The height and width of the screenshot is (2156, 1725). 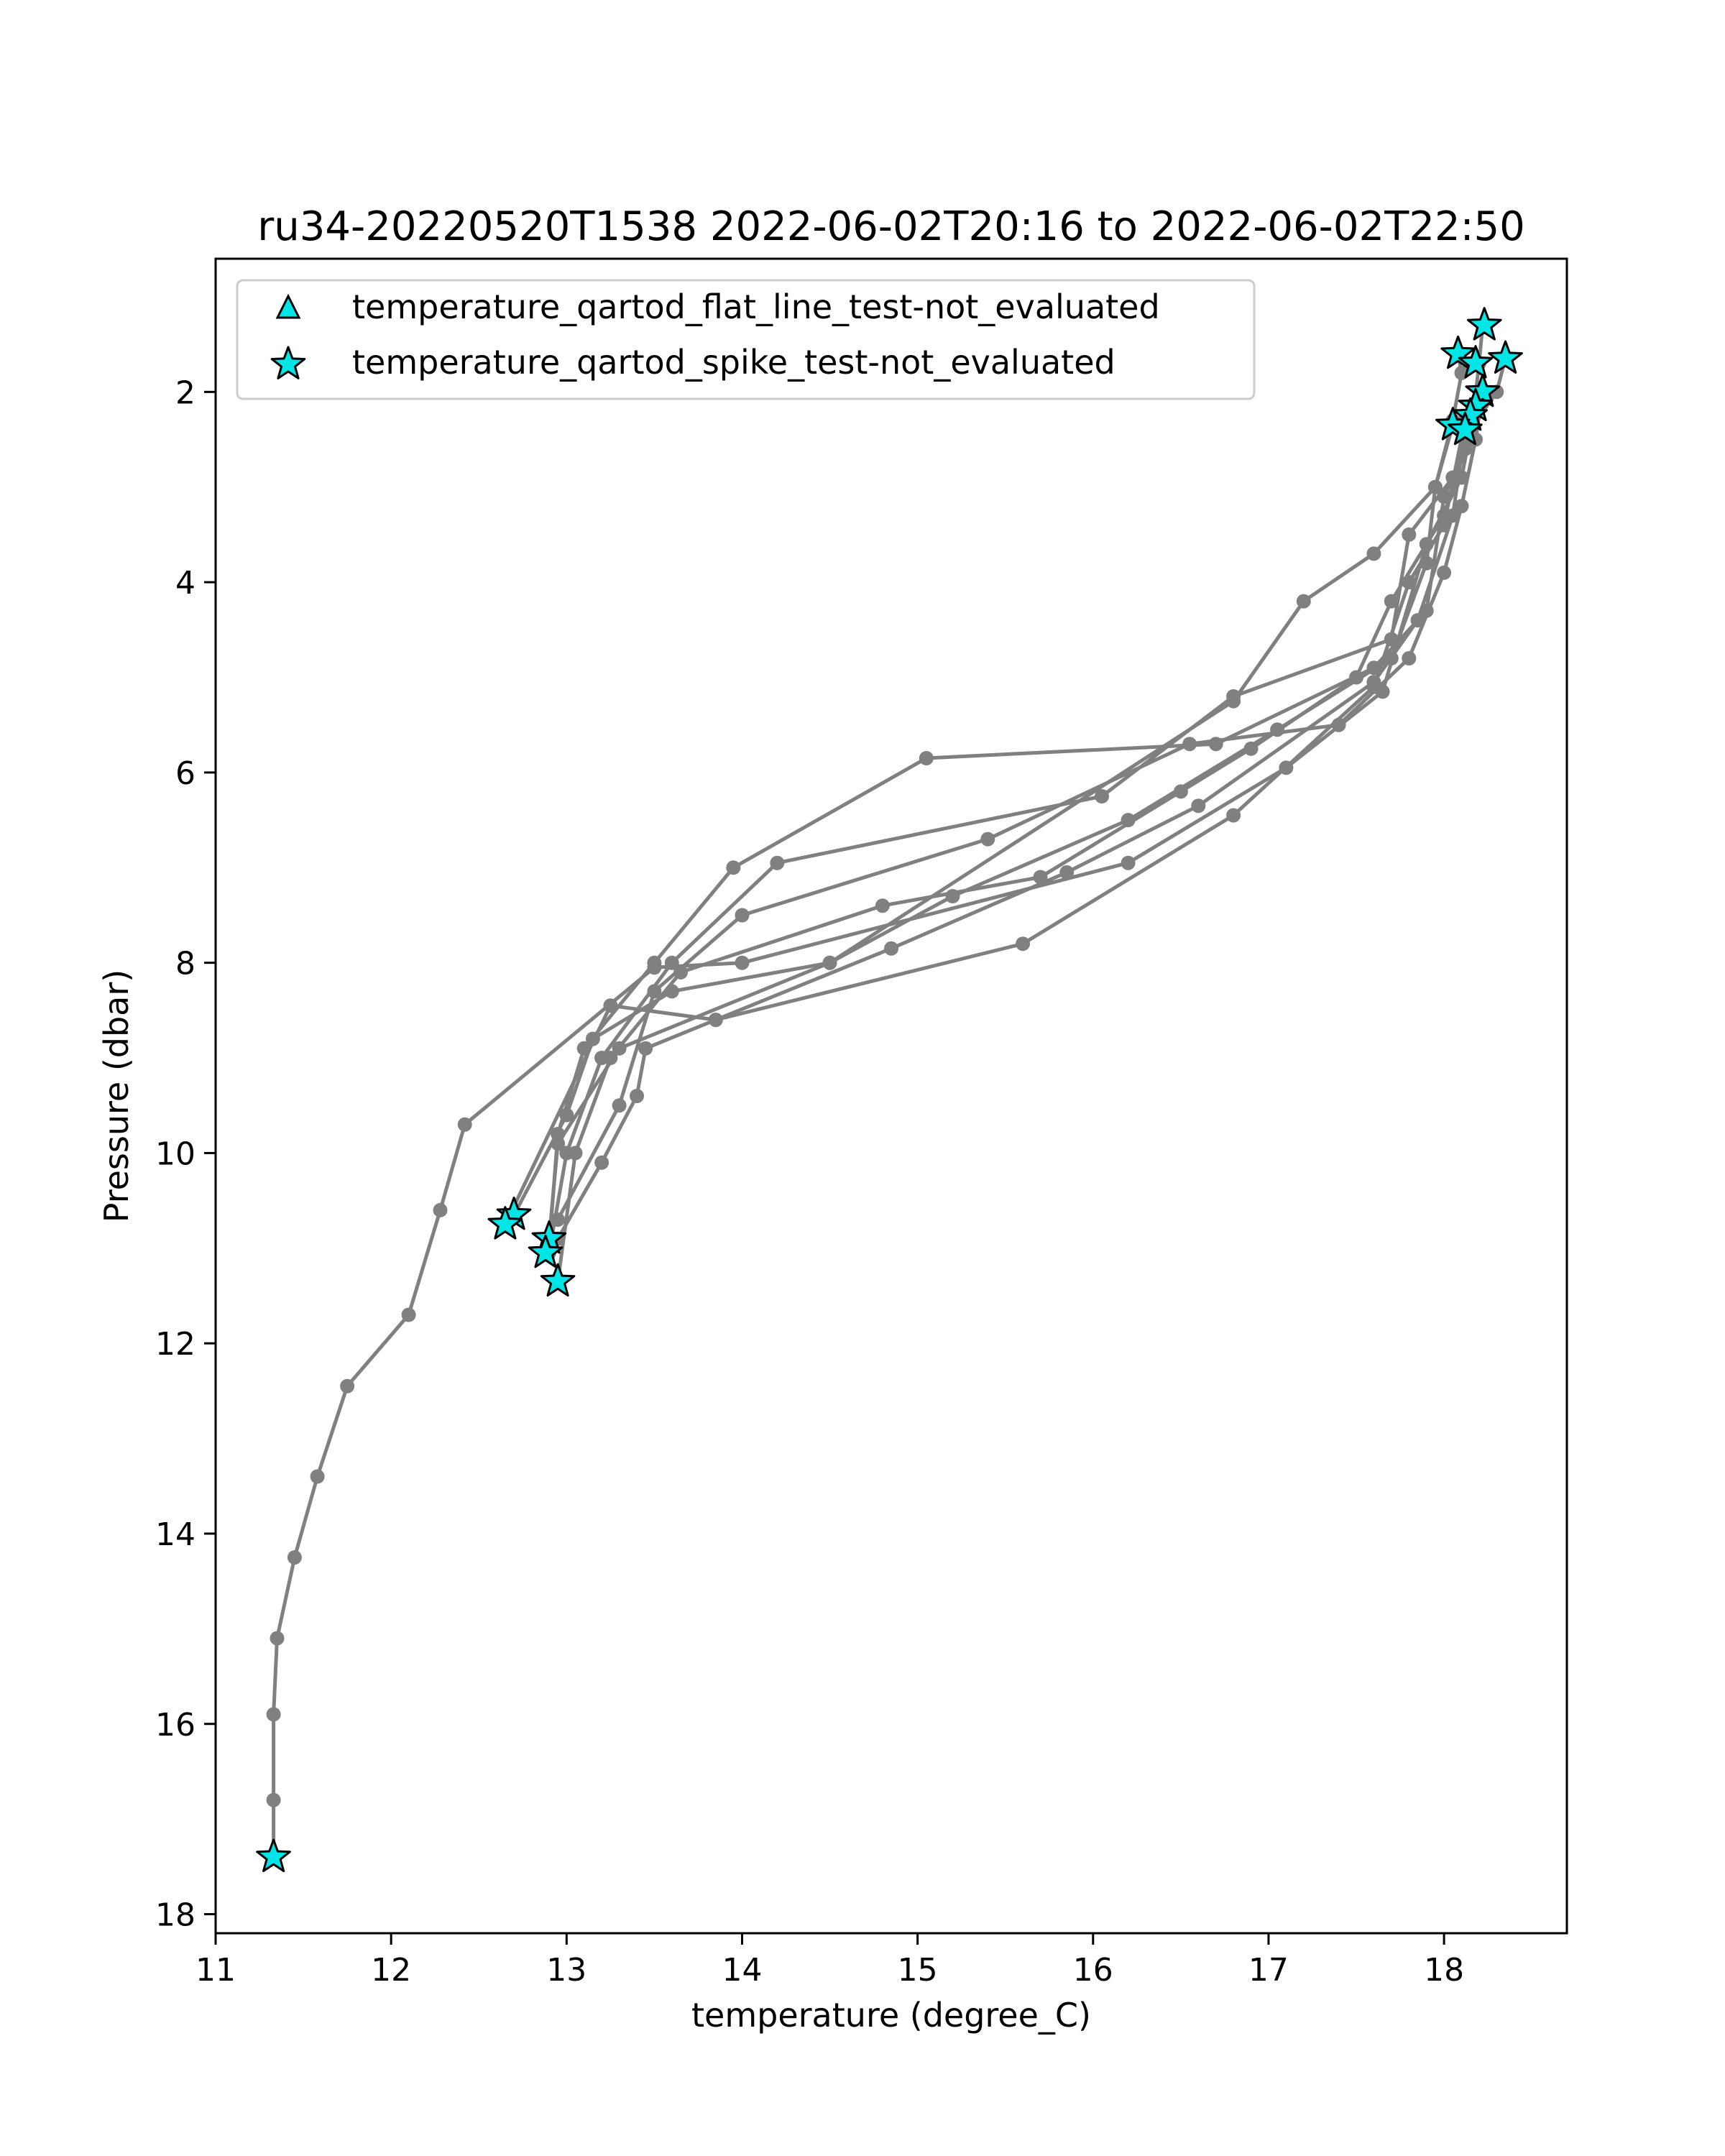 I want to click on x-axis-ticks: 11 12 13 14 15 16 17 18, so click(x=830, y=1961).